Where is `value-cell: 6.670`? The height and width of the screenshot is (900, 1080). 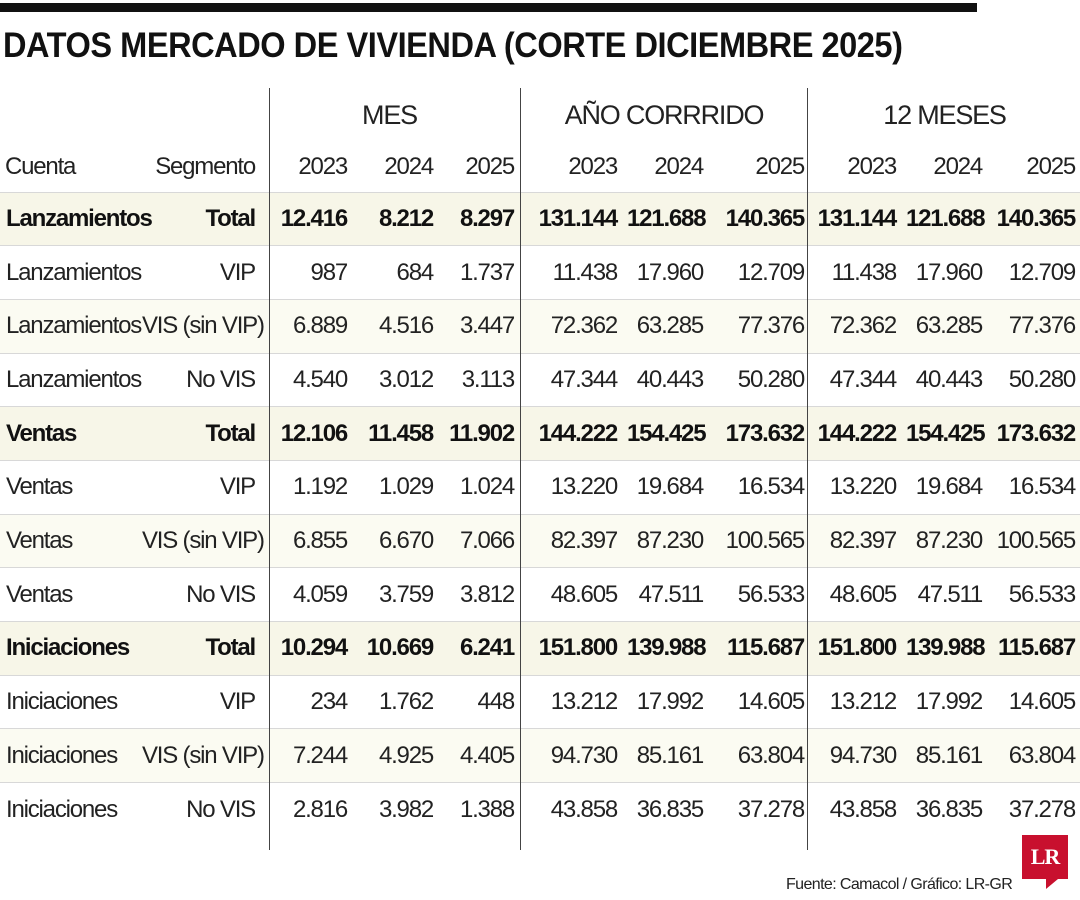 value-cell: 6.670 is located at coordinates (395, 541).